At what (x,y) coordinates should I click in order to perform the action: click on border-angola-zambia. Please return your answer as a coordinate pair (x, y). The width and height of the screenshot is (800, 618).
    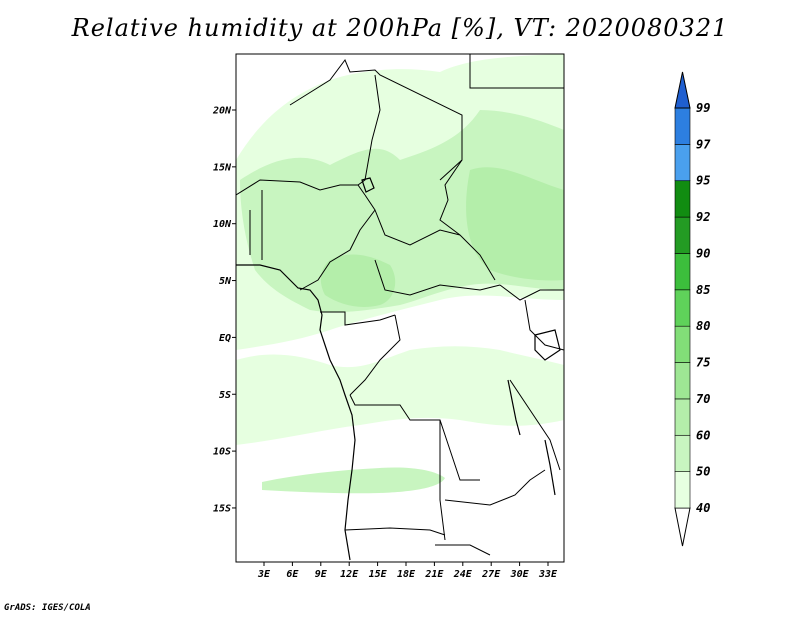
    Looking at the image, I should click on (442, 480).